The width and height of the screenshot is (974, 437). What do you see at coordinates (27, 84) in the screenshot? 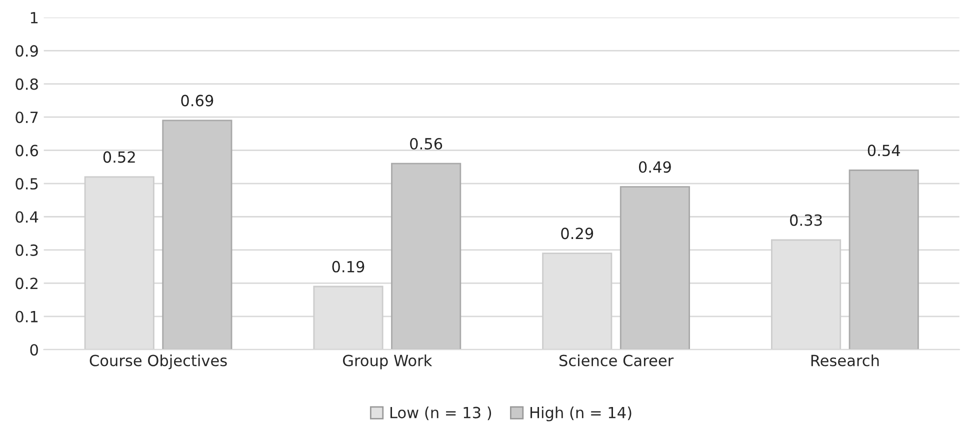
I see `y-tick-label: 0.8` at bounding box center [27, 84].